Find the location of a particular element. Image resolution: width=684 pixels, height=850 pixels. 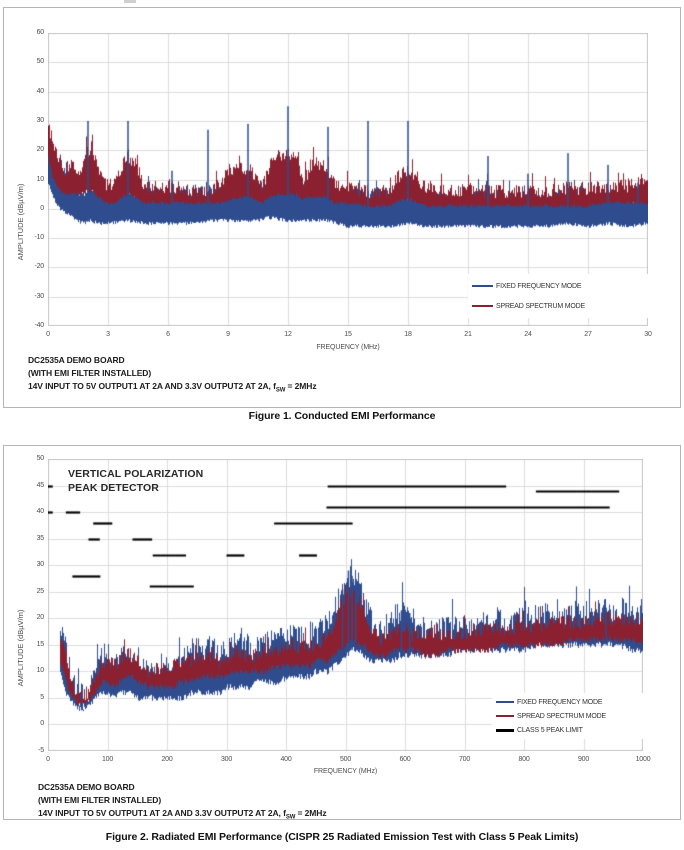

page-edge-fragment is located at coordinates (130, 1).